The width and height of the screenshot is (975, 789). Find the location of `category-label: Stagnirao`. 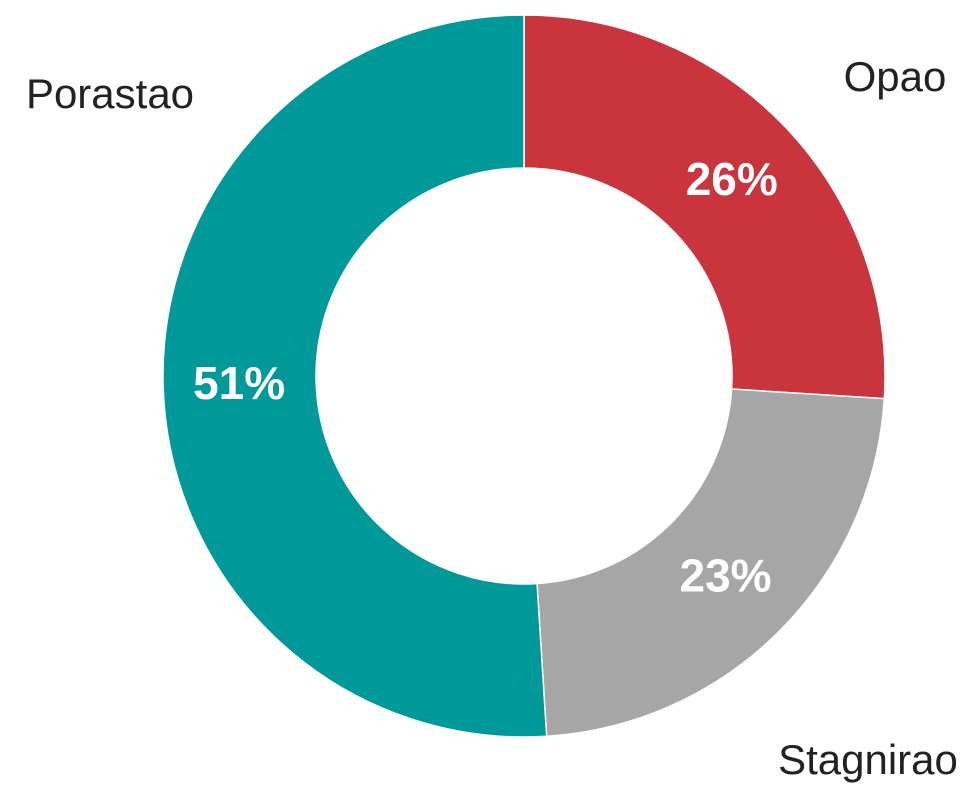

category-label: Stagnirao is located at coordinates (868, 759).